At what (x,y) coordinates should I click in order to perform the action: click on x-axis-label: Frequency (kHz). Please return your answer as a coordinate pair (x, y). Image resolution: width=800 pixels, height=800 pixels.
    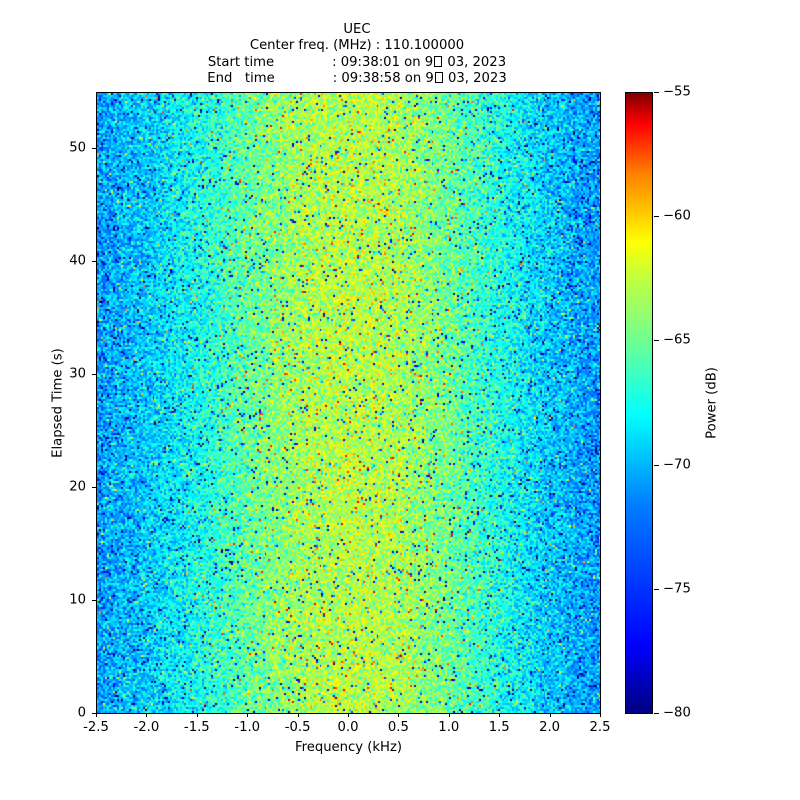
    Looking at the image, I should click on (348, 747).